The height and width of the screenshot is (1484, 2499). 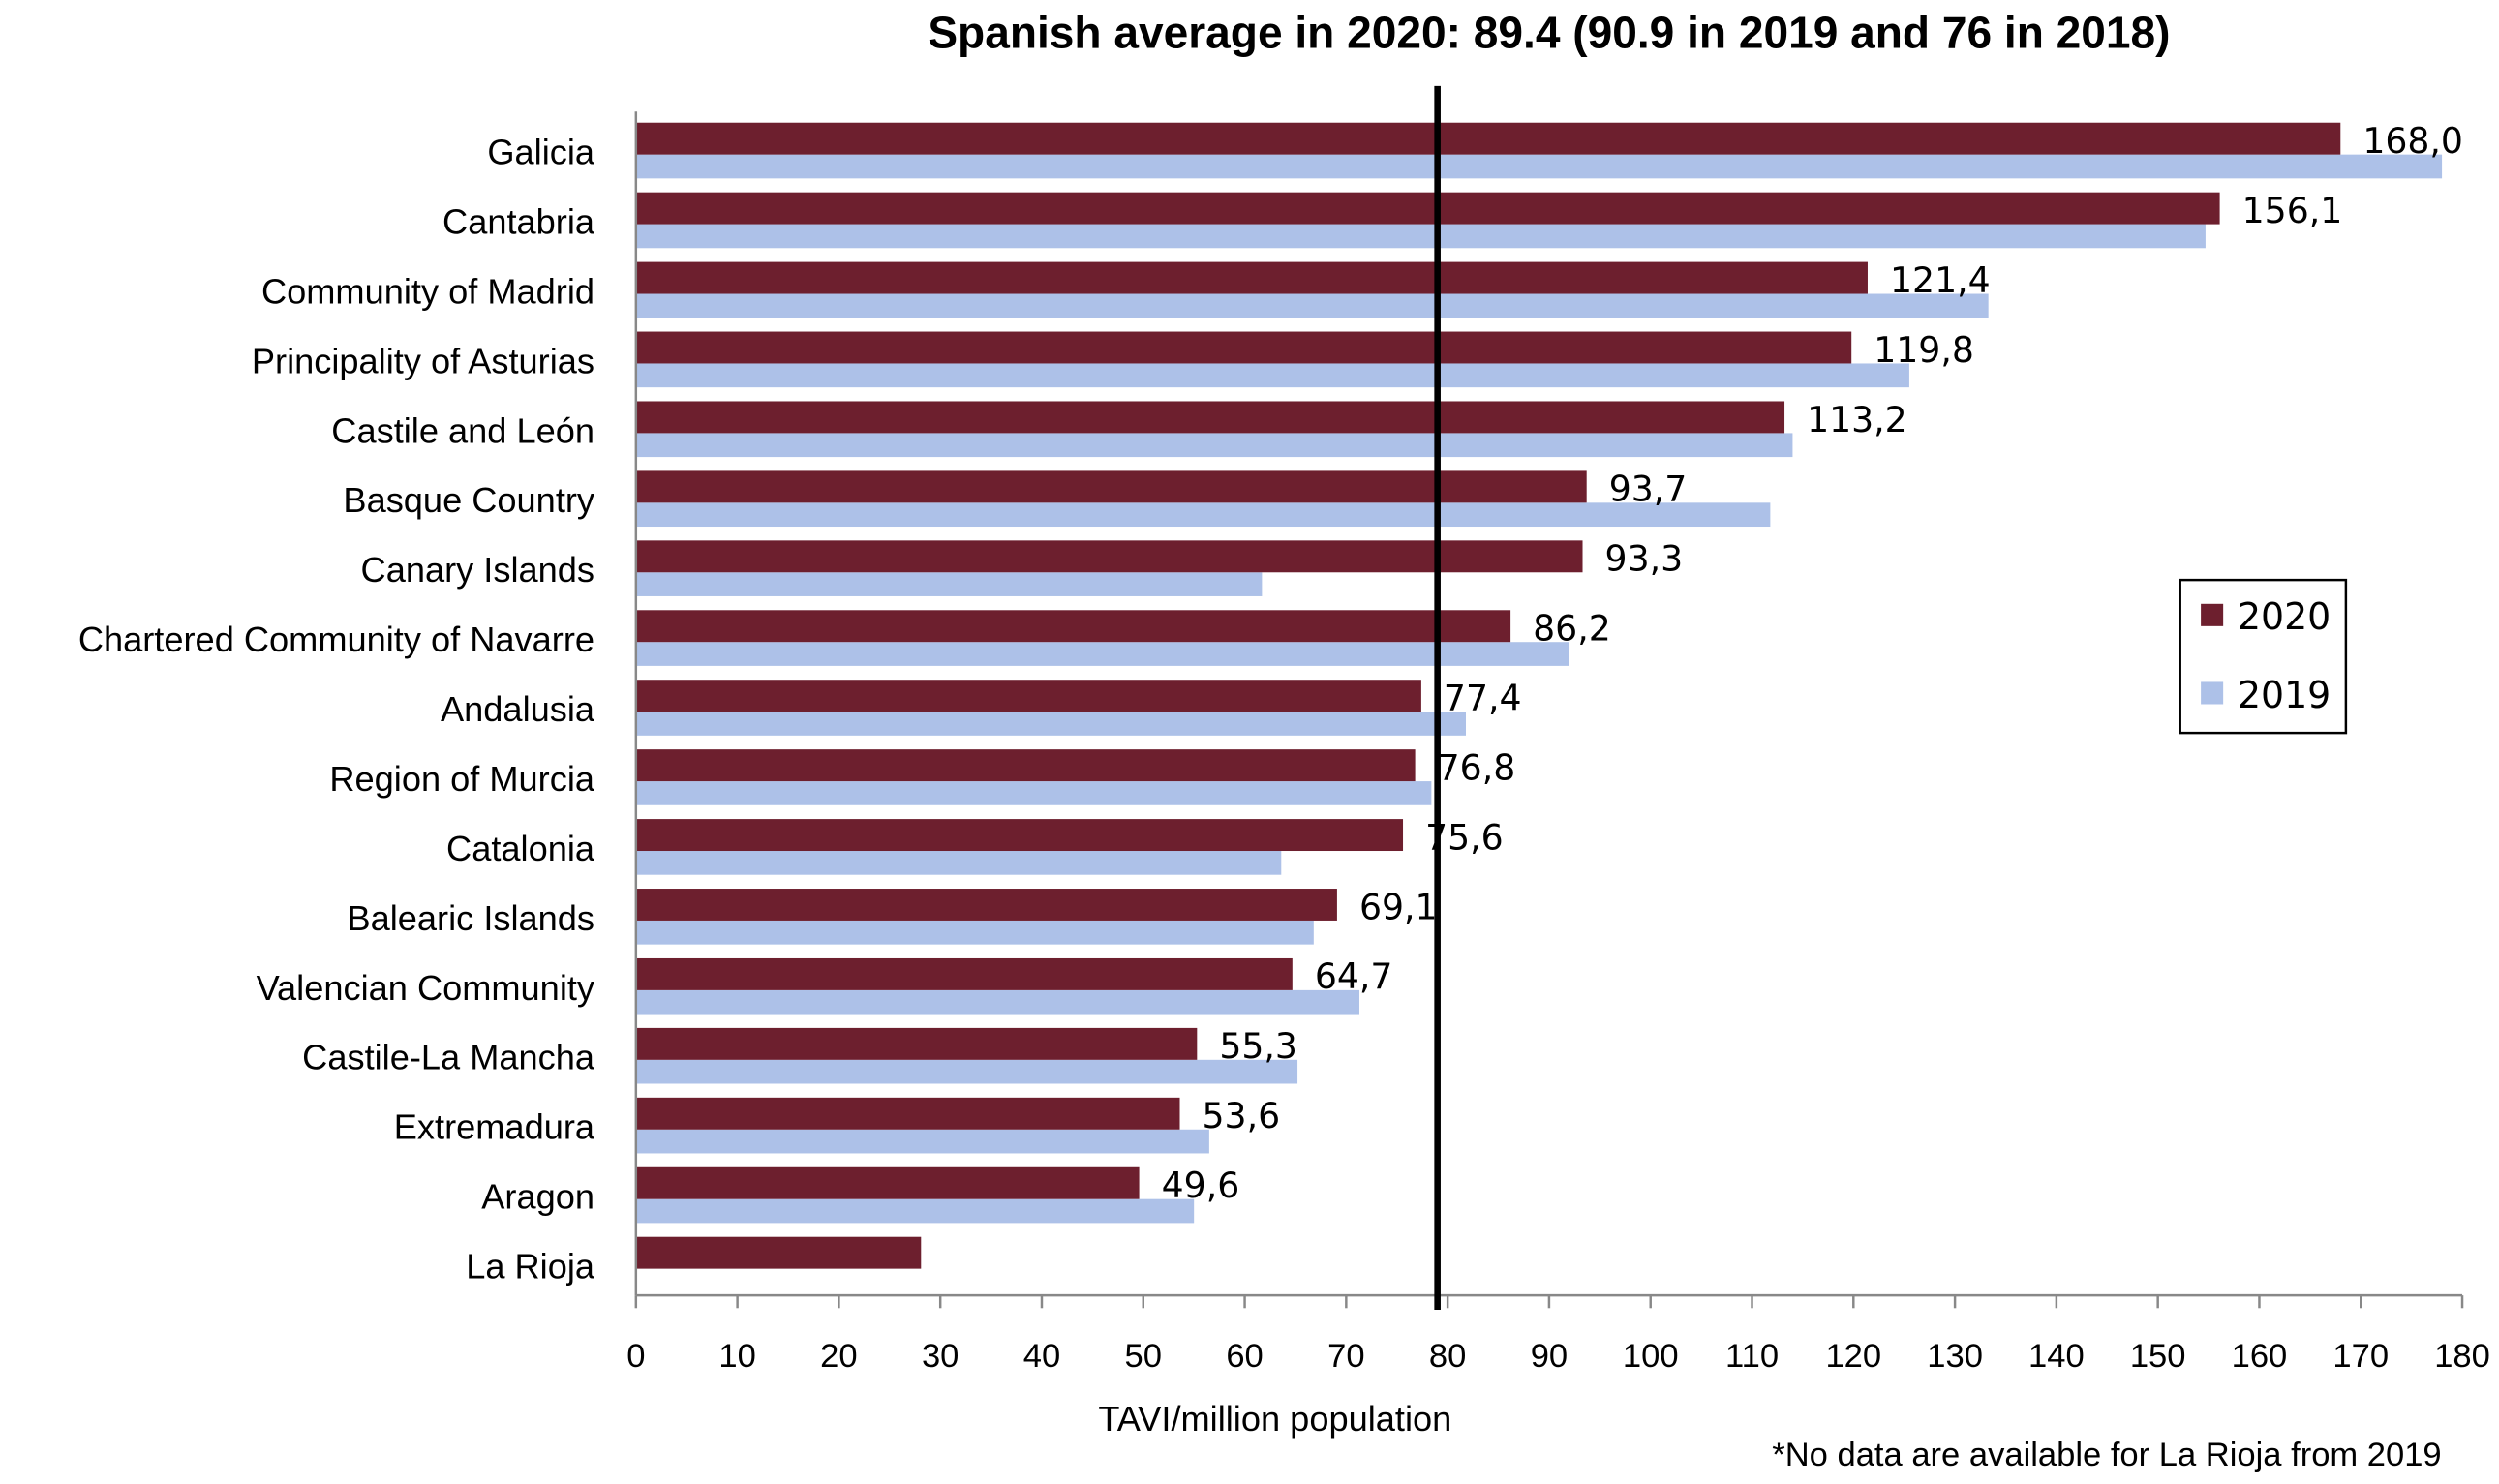 What do you see at coordinates (1258, 1046) in the screenshot?
I see `value-label-2020: 55,3` at bounding box center [1258, 1046].